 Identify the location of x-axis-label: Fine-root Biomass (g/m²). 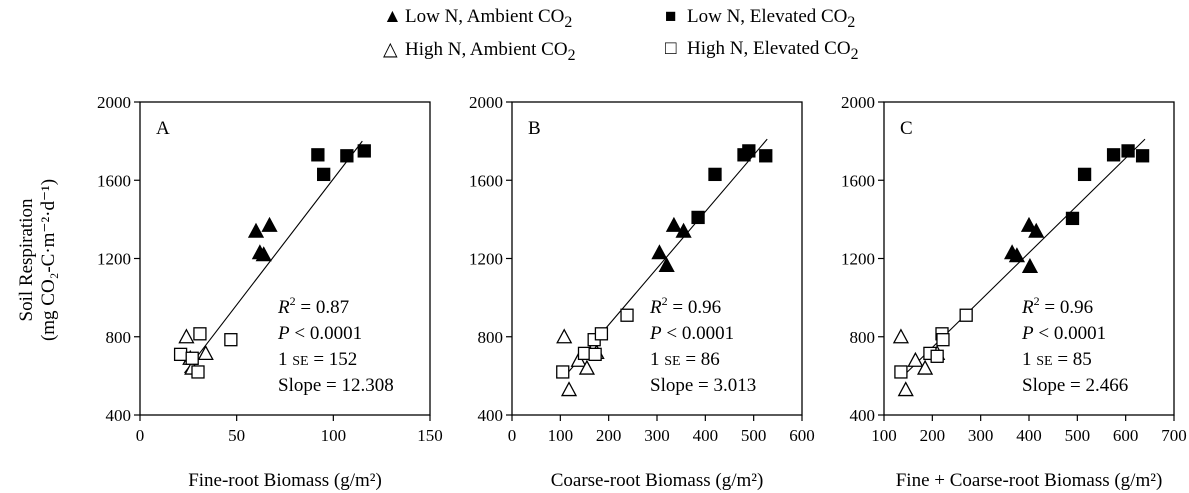
(285, 480).